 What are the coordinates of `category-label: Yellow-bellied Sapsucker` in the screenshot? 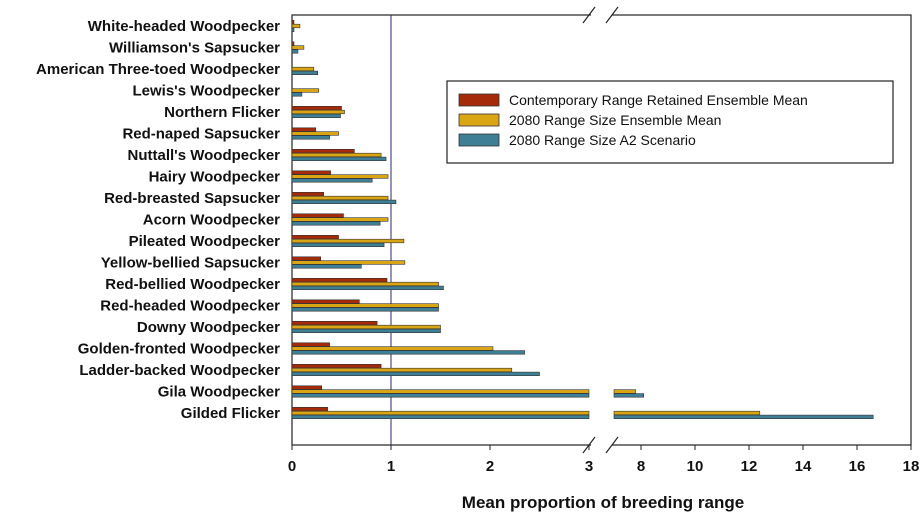 It's located at (190, 263).